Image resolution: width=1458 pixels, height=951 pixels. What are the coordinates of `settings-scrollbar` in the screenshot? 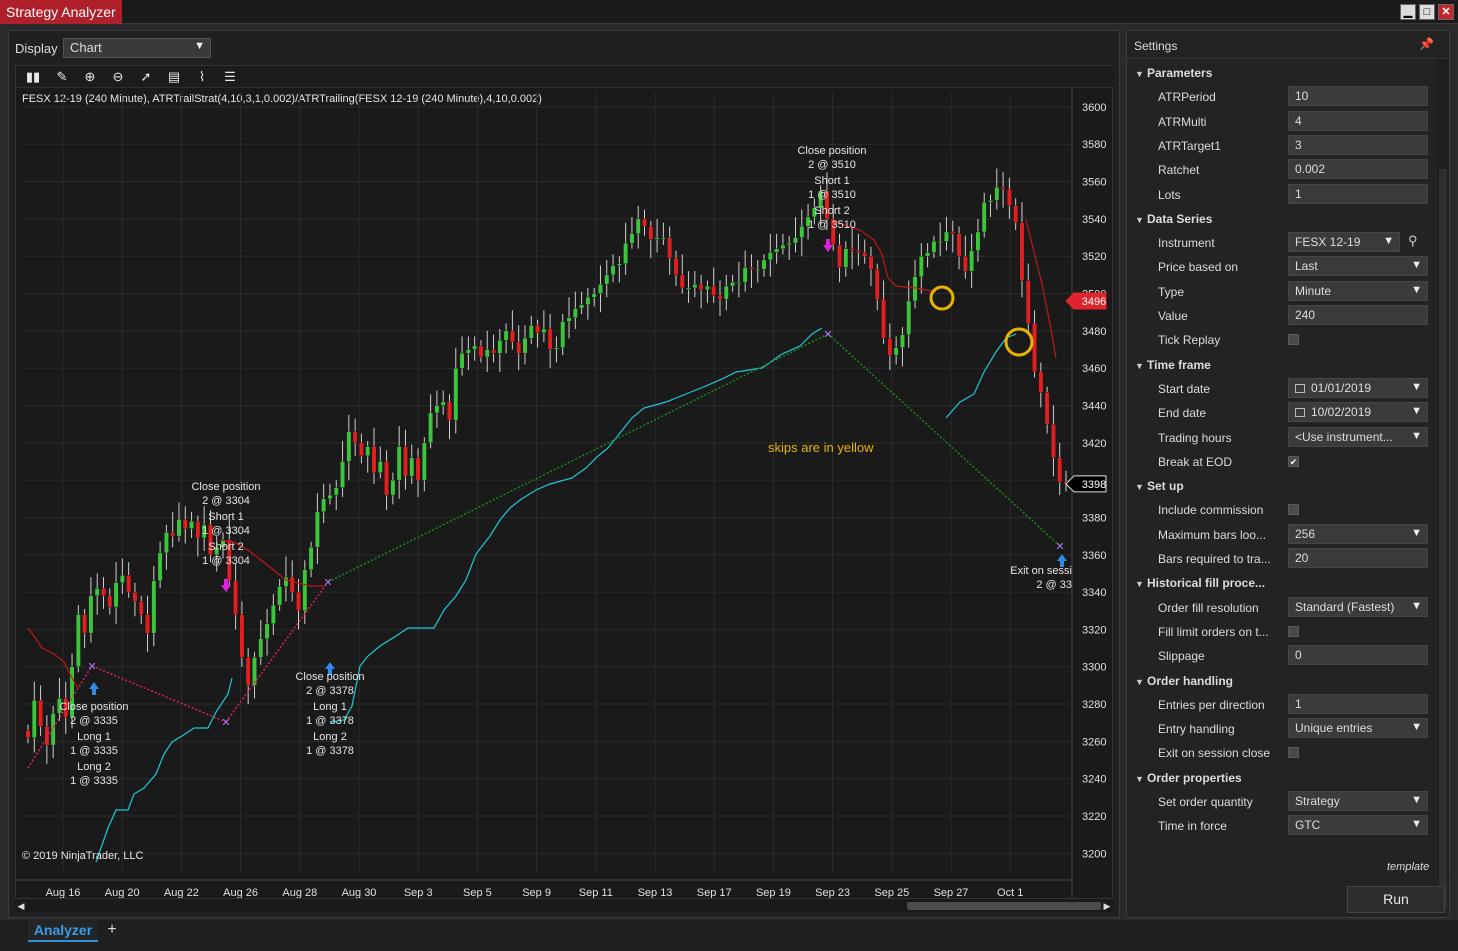 It's located at (1443, 484).